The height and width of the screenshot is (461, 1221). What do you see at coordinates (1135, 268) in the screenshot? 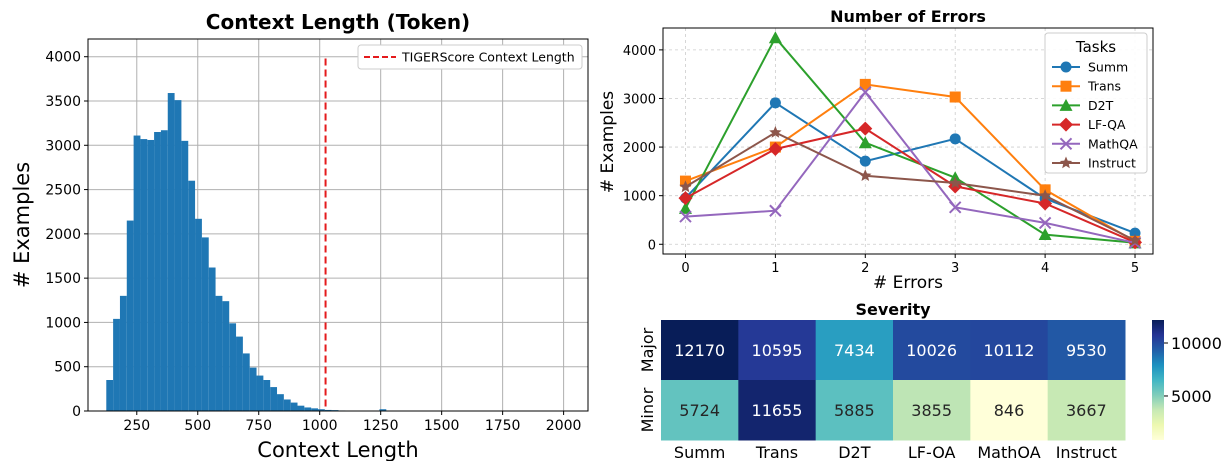
I see `line-xtick-label: 5` at bounding box center [1135, 268].